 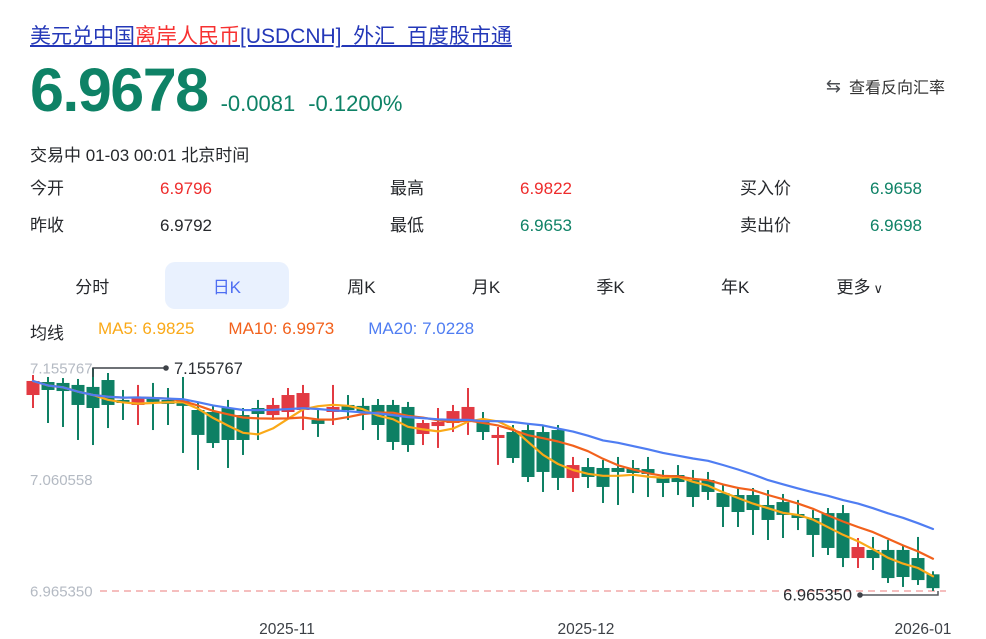 I want to click on tab-label: 分时, so click(x=92, y=287).